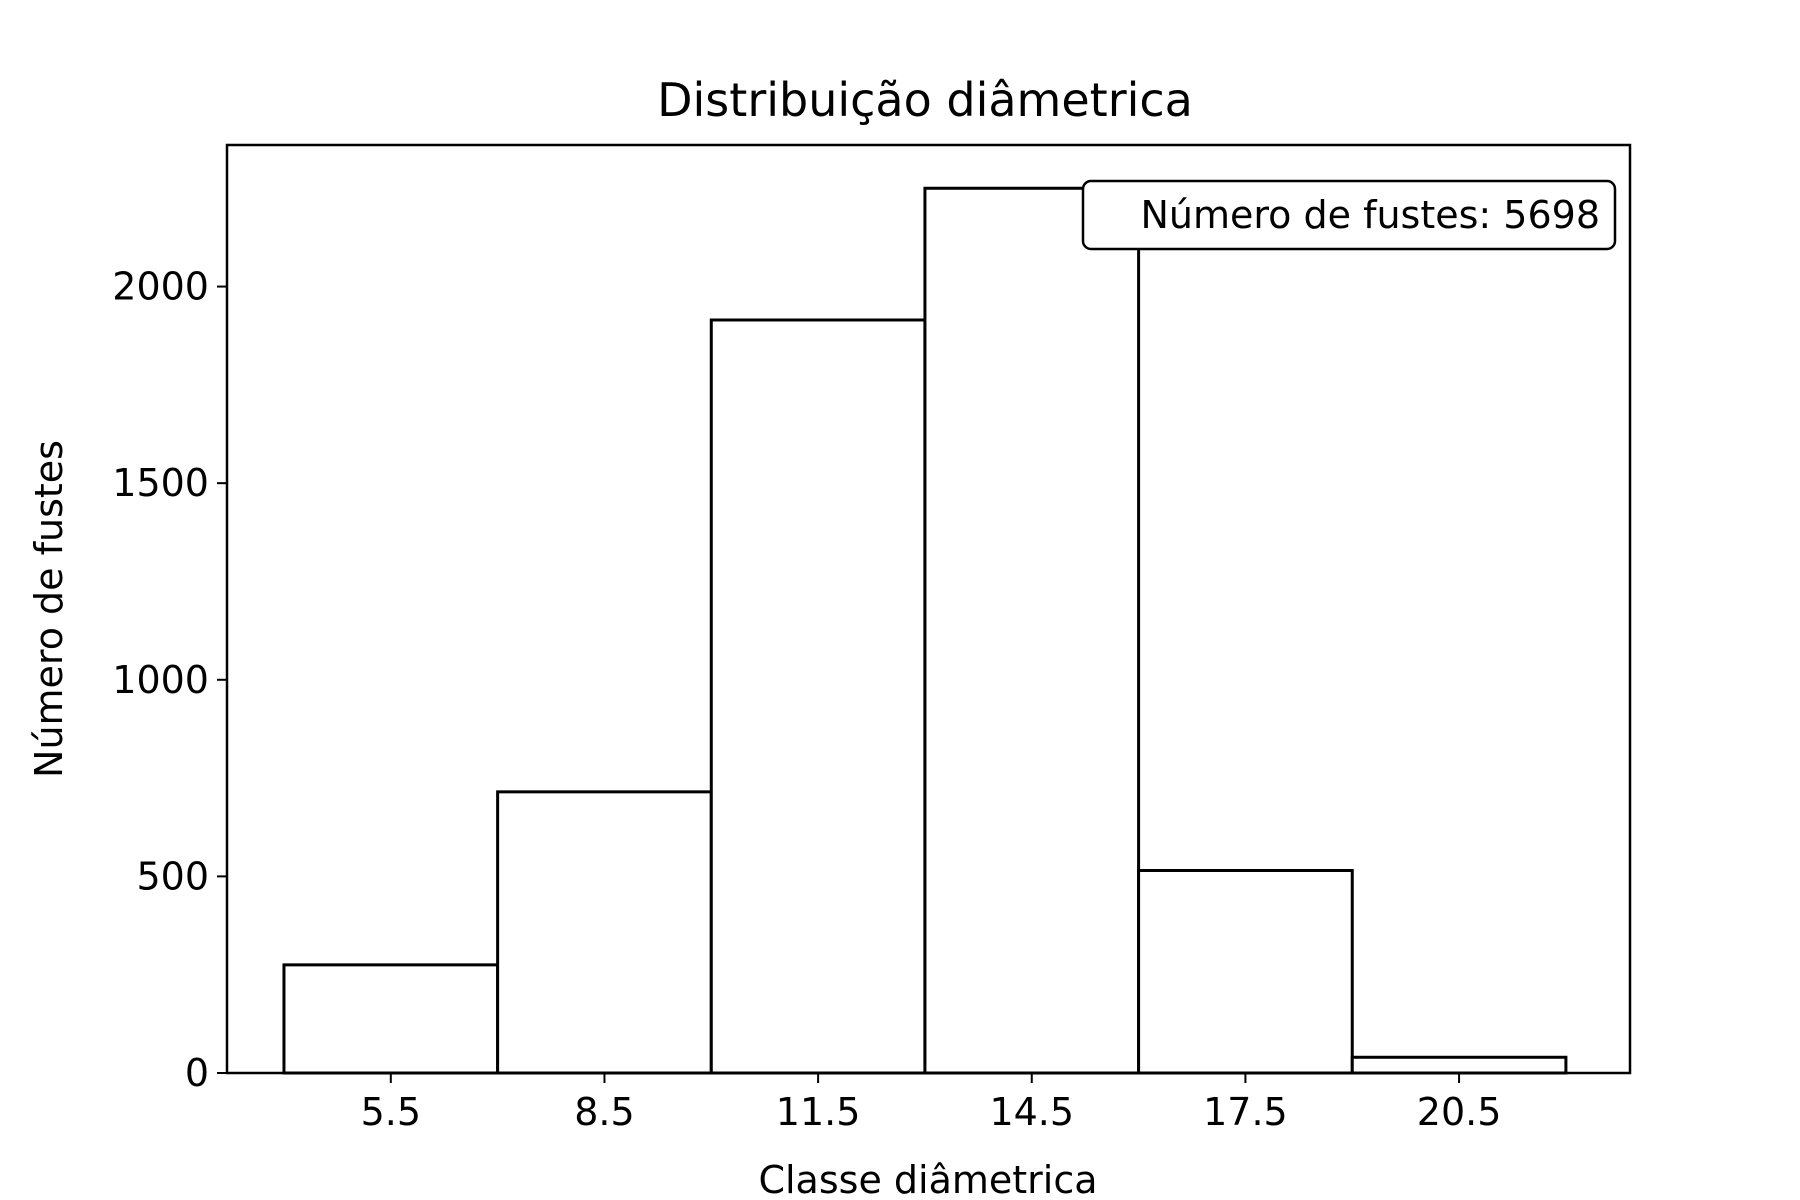 The width and height of the screenshot is (1800, 1200). What do you see at coordinates (1245, 1112) in the screenshot?
I see `x-tick-label: 17.5` at bounding box center [1245, 1112].